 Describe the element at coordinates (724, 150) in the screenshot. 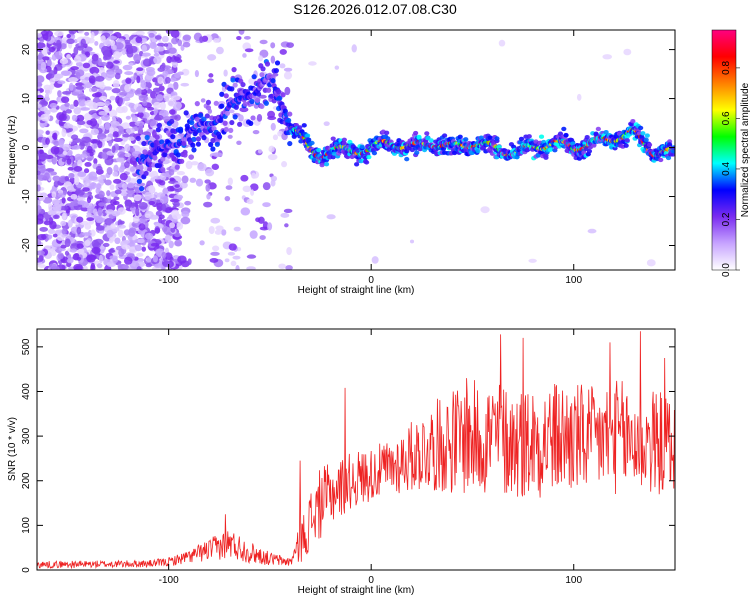

I see `colorbar-strip` at that location.